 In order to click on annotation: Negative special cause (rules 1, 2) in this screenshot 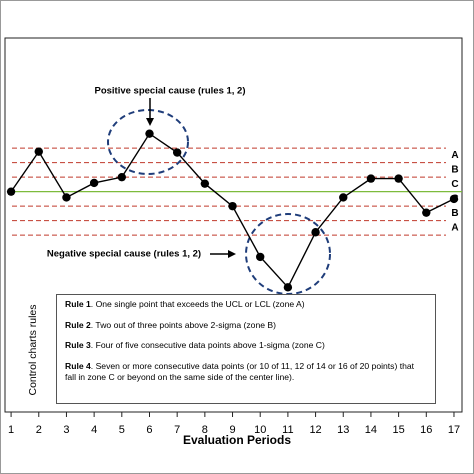, I will do `click(124, 254)`.